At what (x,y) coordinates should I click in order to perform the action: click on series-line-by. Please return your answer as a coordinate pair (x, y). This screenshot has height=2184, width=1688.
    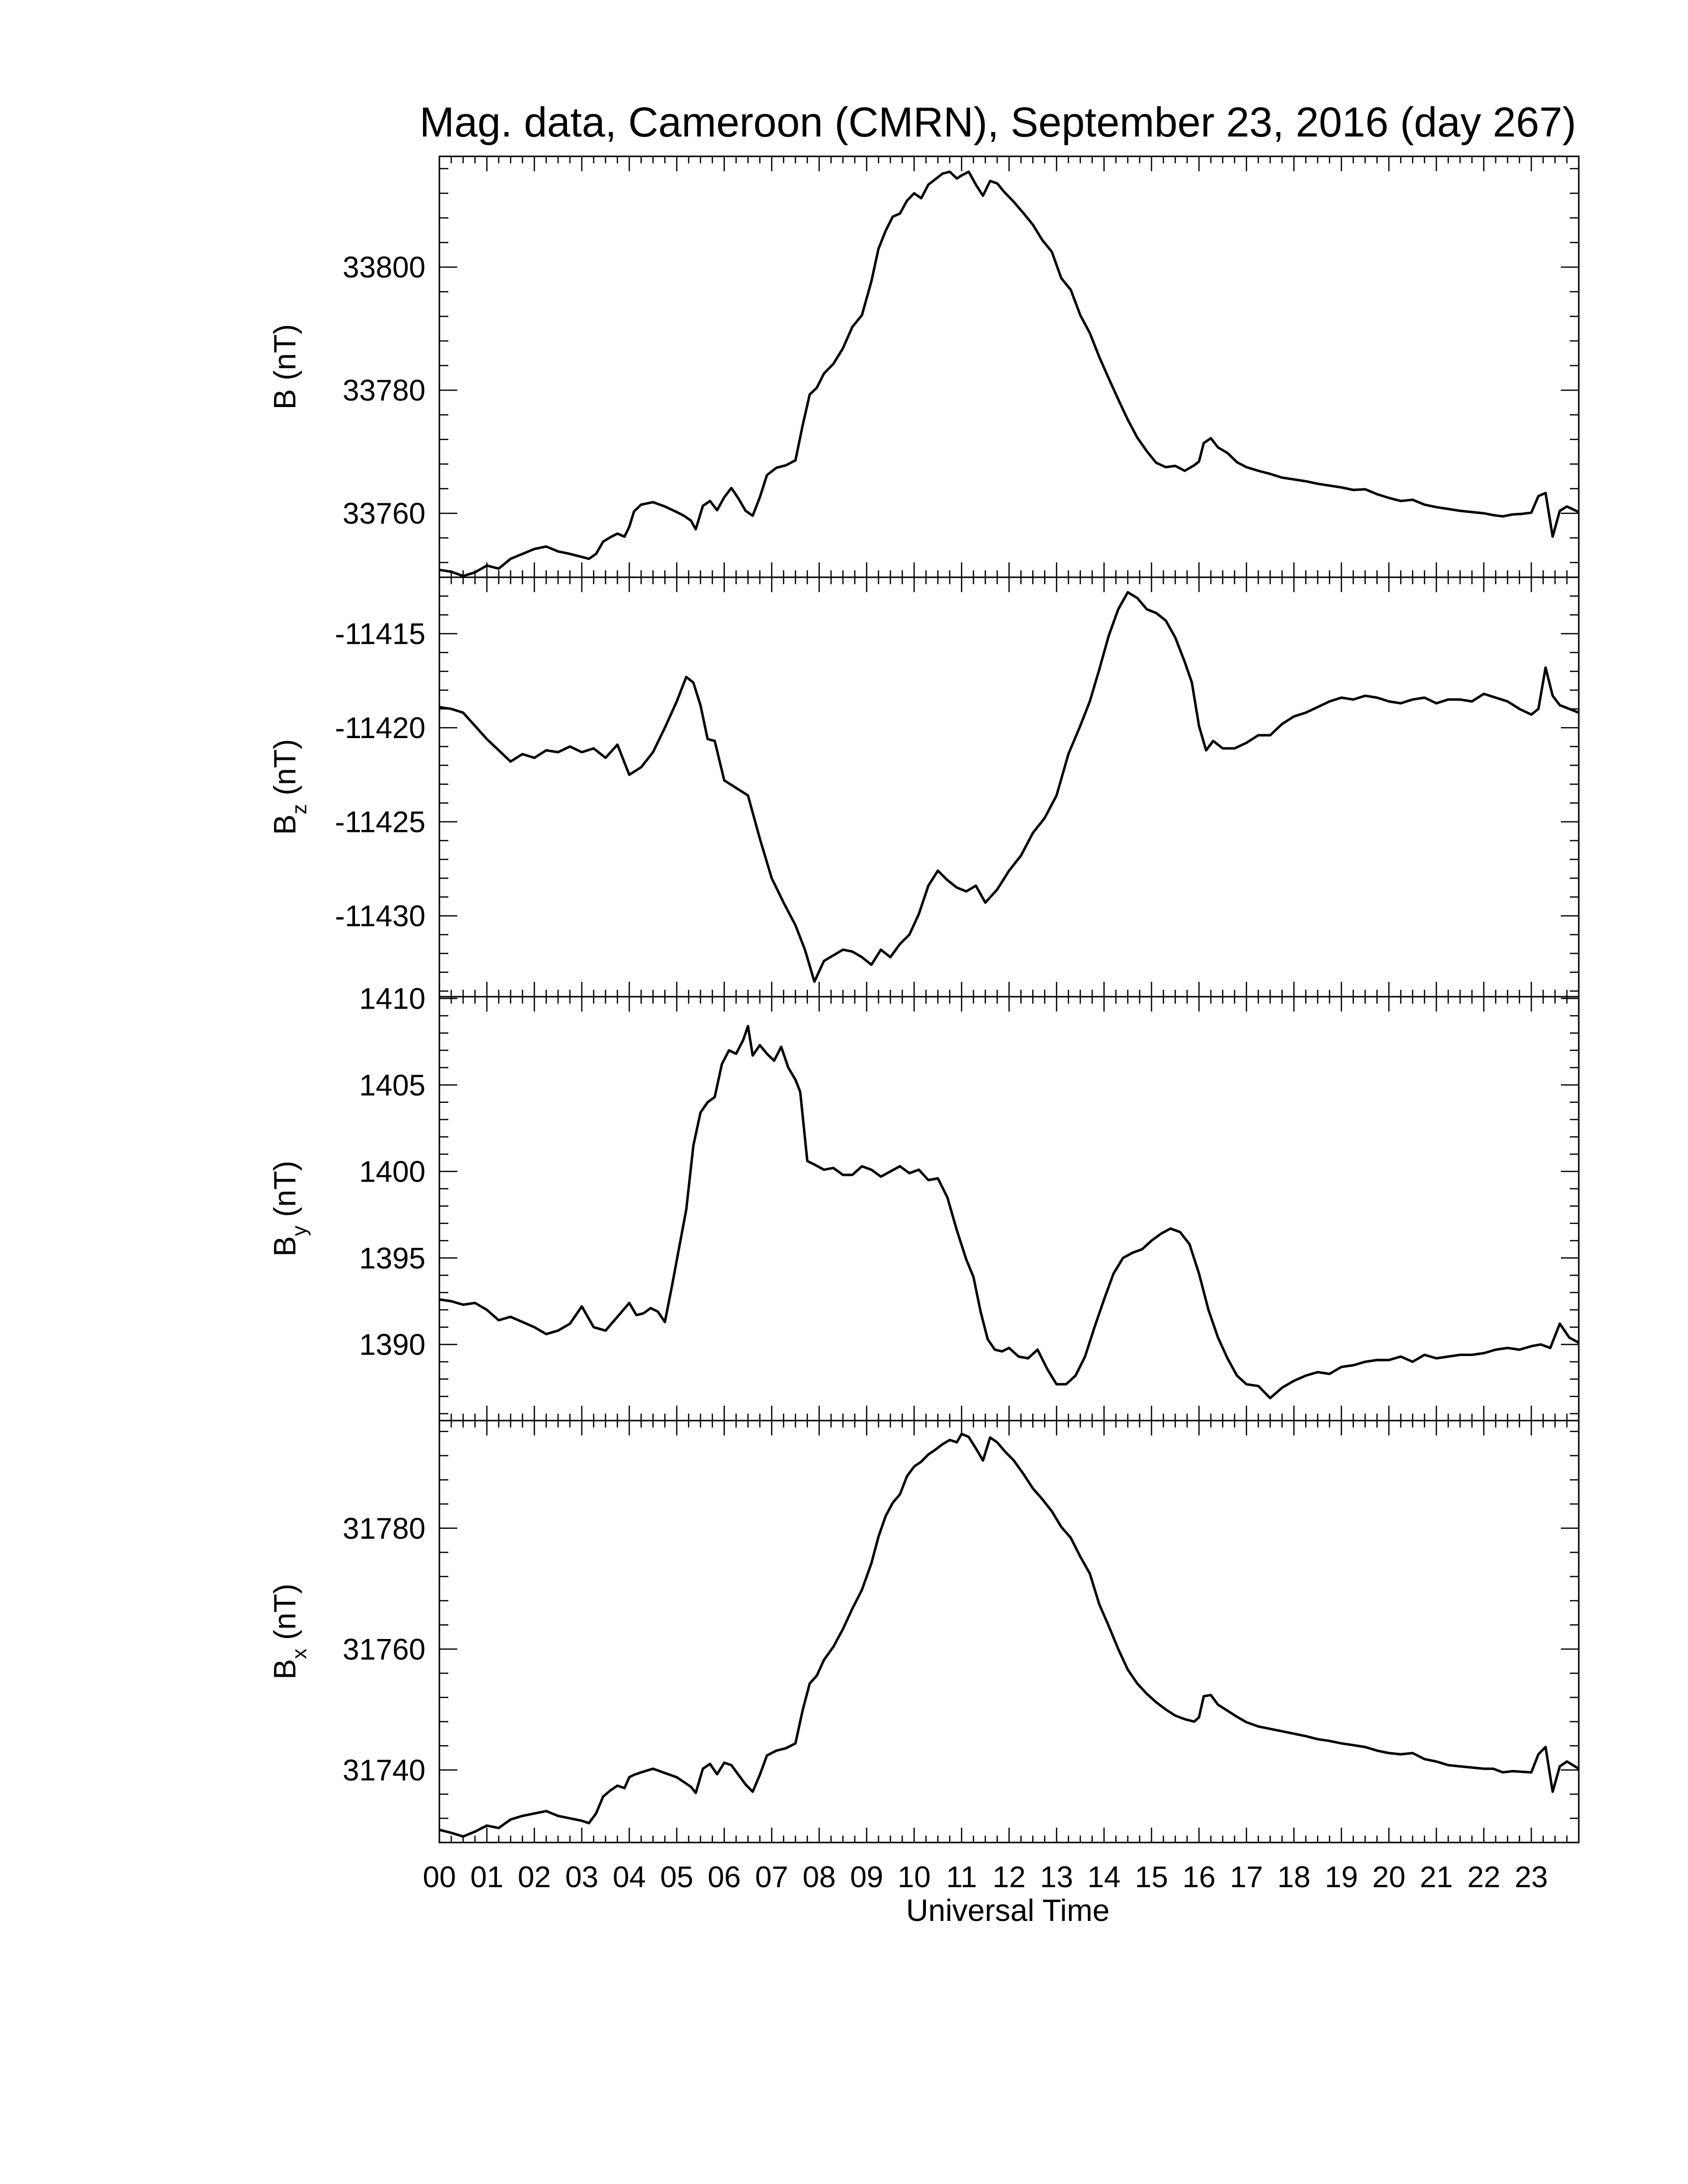
    Looking at the image, I should click on (1009, 1212).